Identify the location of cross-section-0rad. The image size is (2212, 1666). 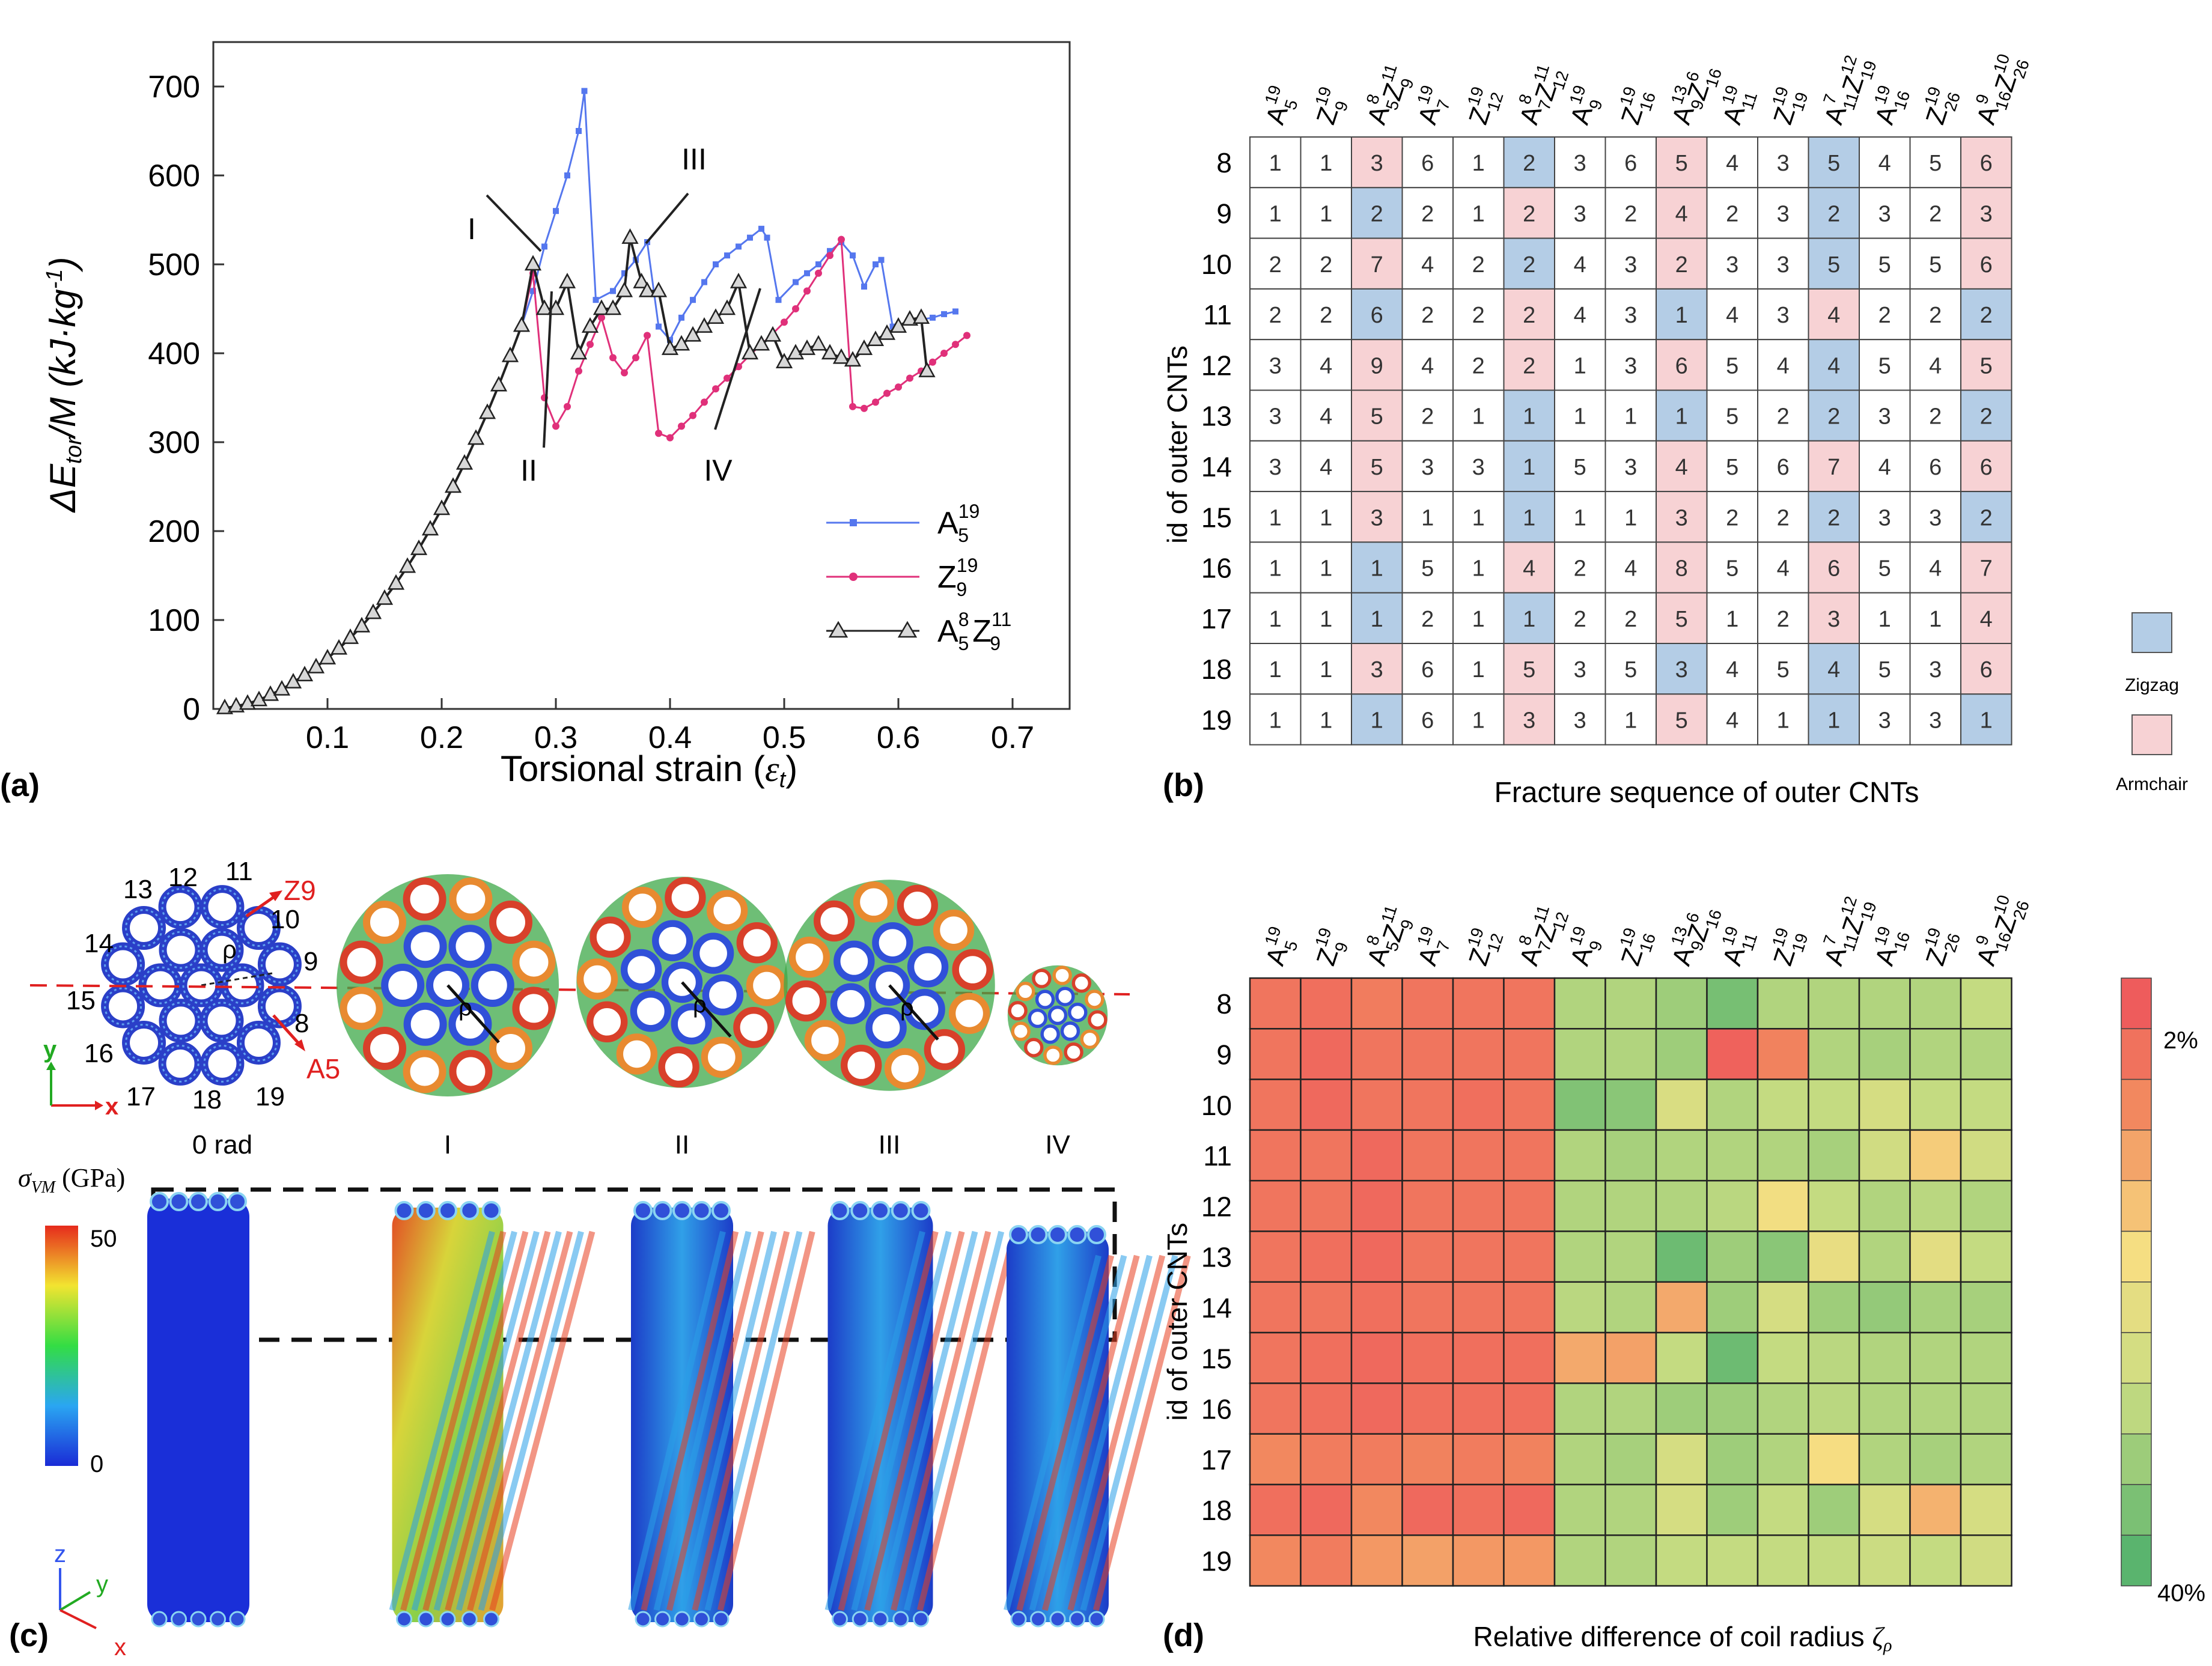
(201, 985).